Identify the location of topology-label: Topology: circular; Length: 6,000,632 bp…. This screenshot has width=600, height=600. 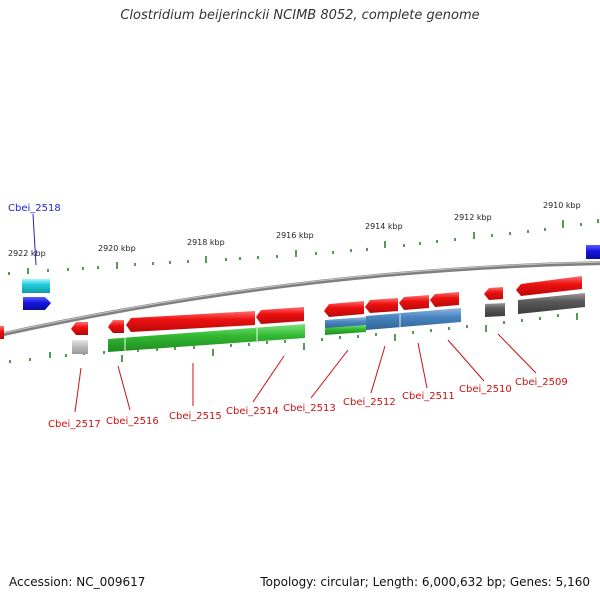
(425, 582).